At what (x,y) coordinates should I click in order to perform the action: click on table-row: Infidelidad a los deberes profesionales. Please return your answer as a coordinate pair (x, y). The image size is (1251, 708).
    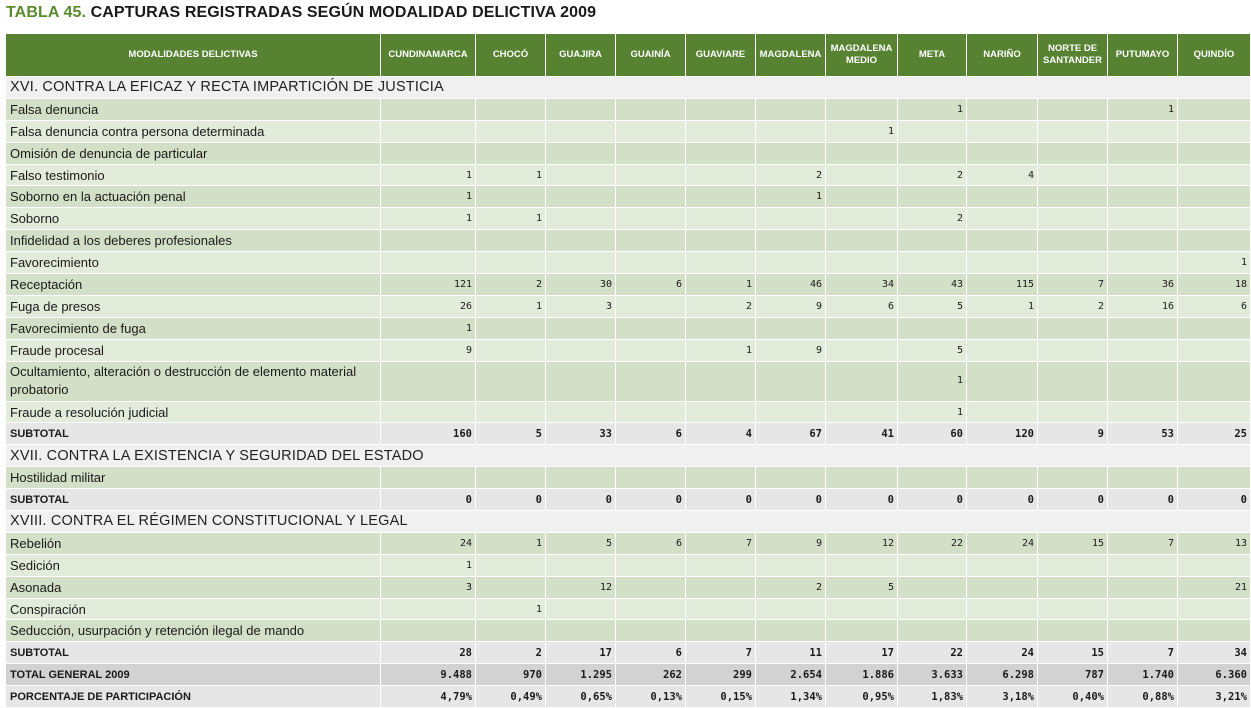
    Looking at the image, I should click on (628, 241).